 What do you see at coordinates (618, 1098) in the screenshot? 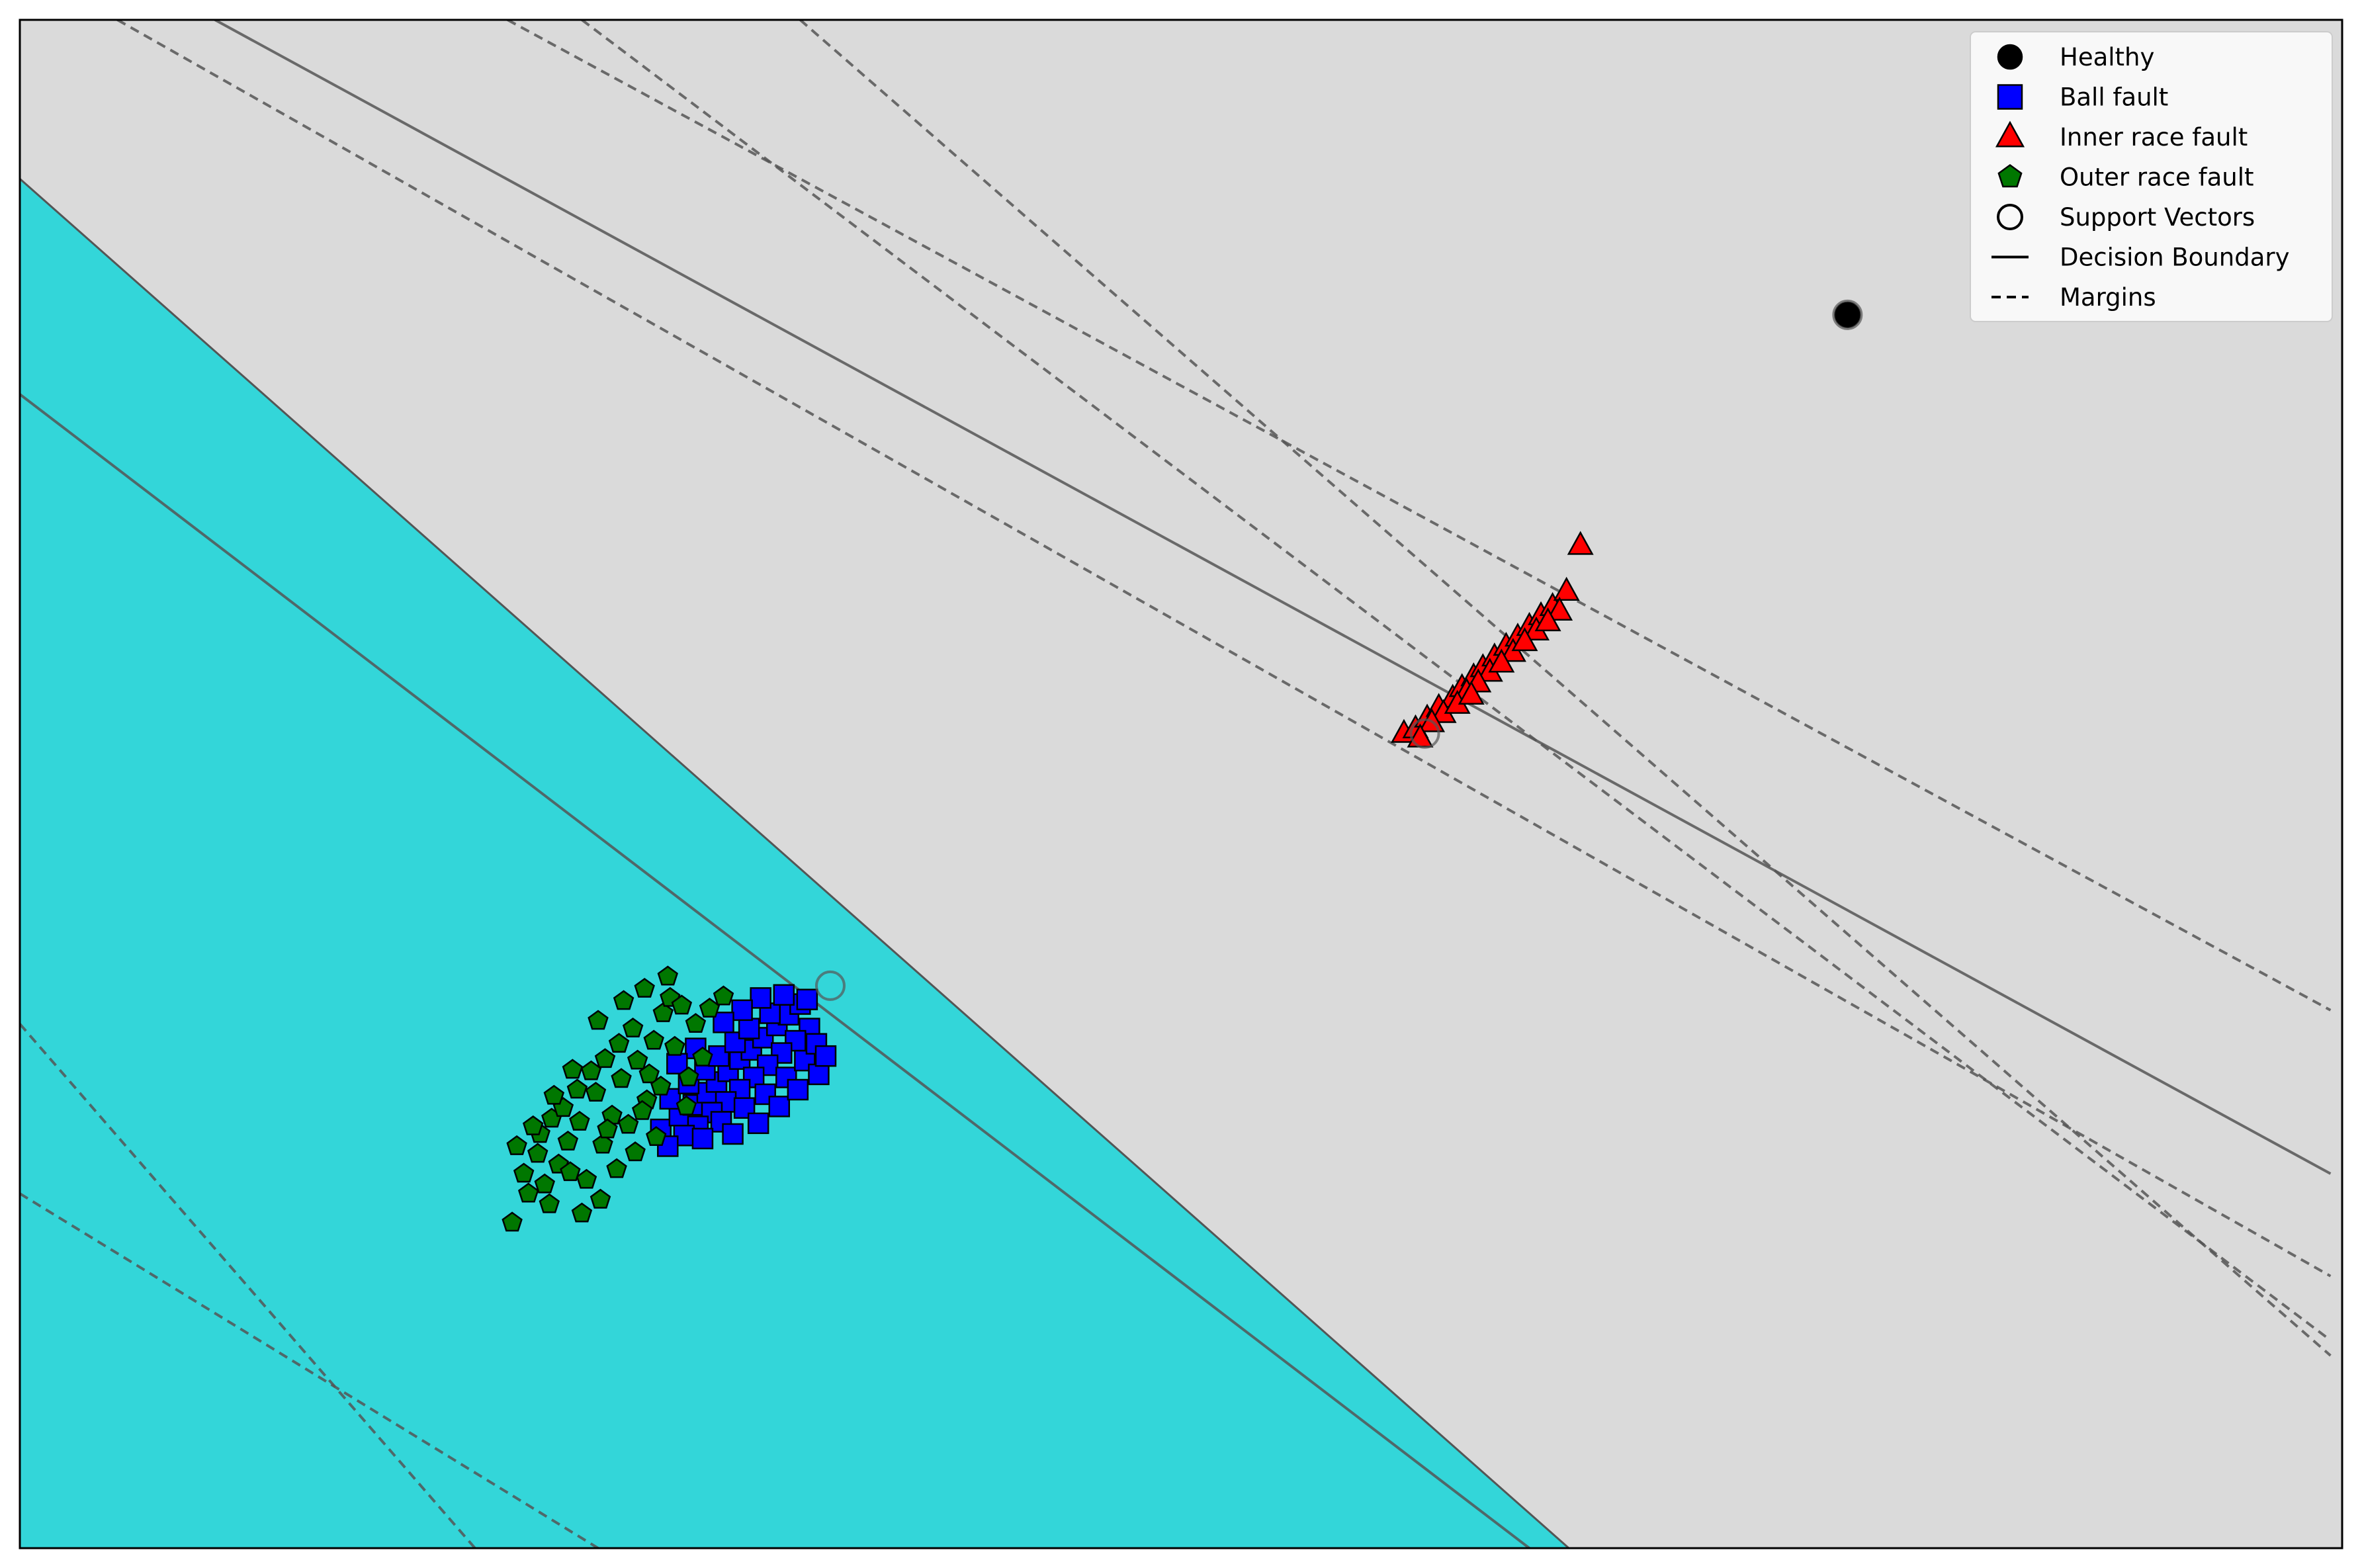
I see `series-outer-race-fault` at bounding box center [618, 1098].